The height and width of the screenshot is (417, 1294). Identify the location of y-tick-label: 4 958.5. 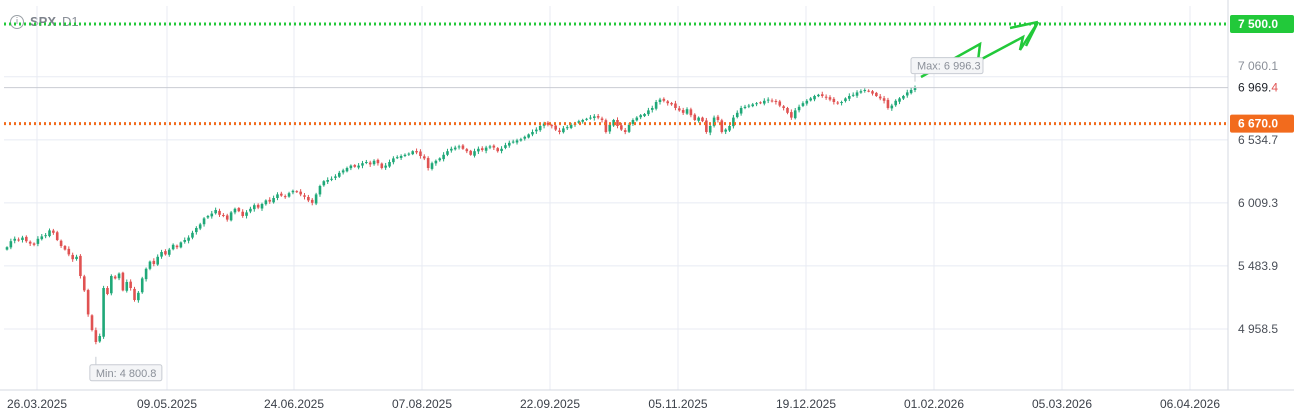
(1258, 329).